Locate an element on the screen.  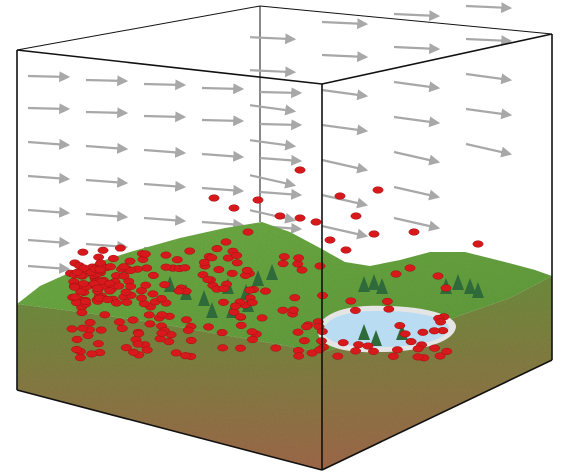
box-back-top-left-edge is located at coordinates (138, 28).